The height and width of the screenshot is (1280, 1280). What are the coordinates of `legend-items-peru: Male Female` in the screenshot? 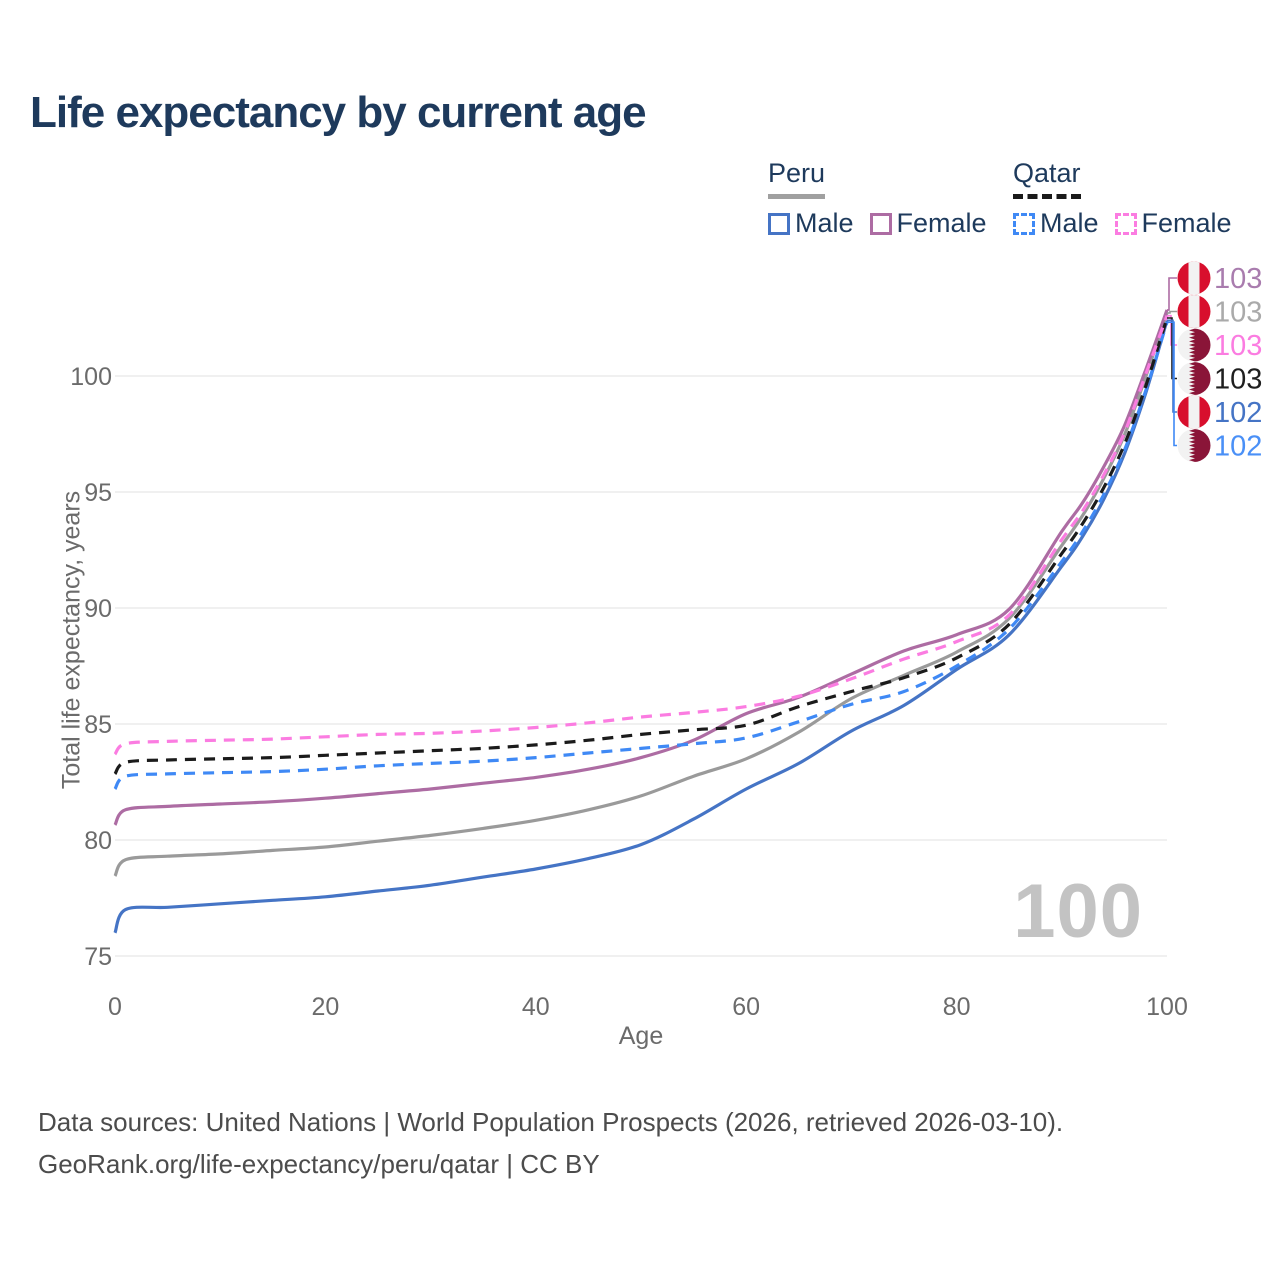 It's located at (885, 223).